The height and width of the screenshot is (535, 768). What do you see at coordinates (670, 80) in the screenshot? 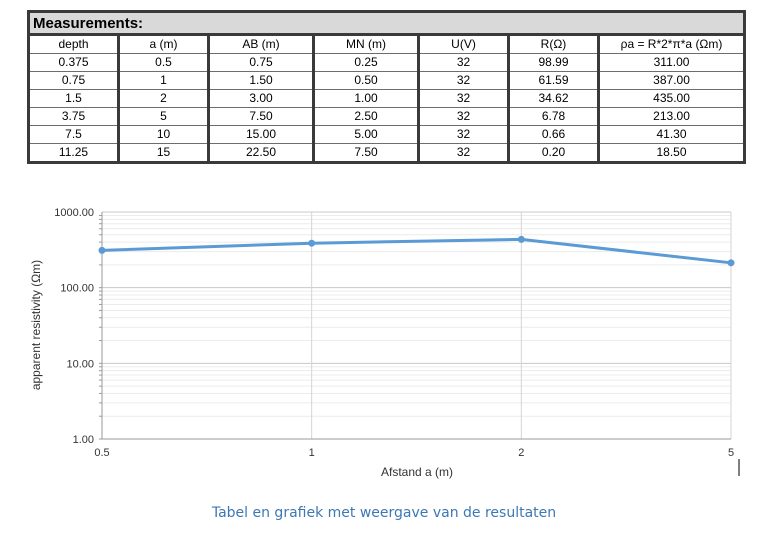
I see `table-cell: 387.00` at bounding box center [670, 80].